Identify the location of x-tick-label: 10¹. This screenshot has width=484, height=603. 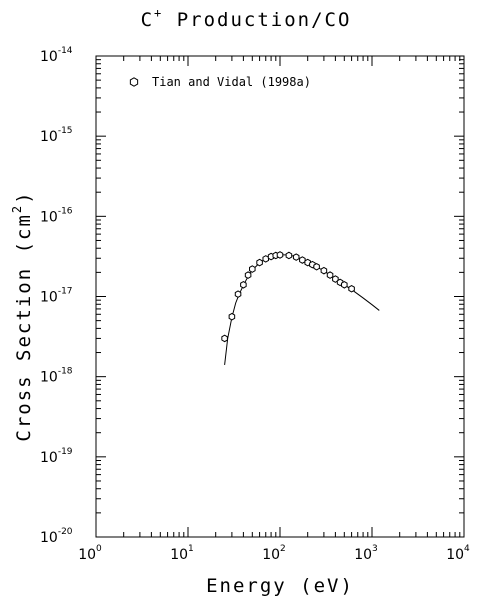
(182, 553).